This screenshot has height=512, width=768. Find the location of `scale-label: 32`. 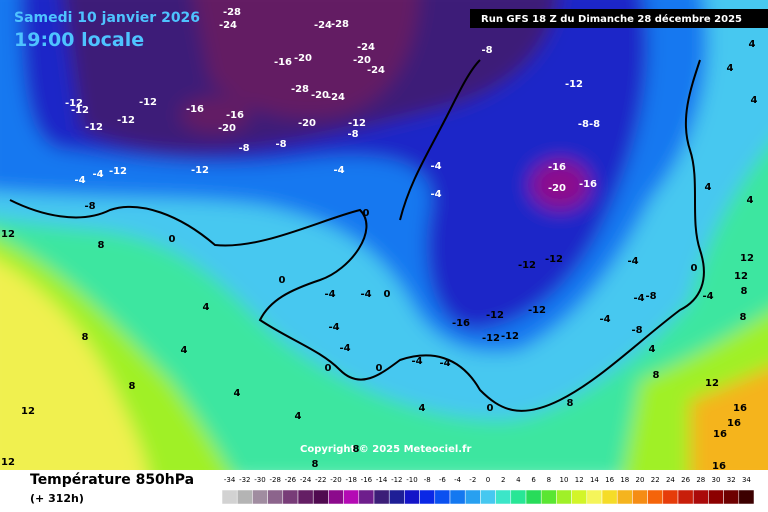

scale-label: 32 is located at coordinates (731, 480).